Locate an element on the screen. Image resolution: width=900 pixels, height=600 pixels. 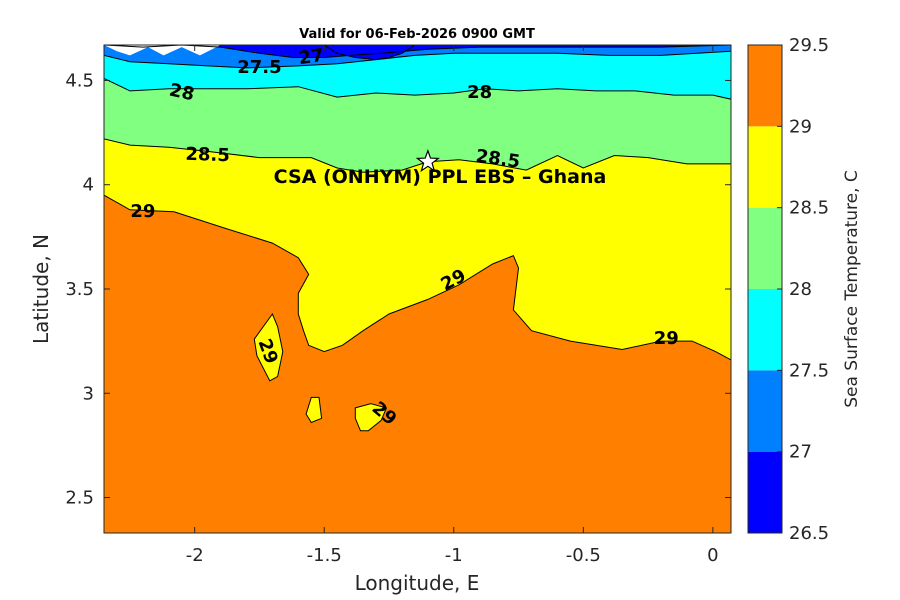
site-label: CSA (ONHYM) PPL EBS – Ghana is located at coordinates (440, 177).